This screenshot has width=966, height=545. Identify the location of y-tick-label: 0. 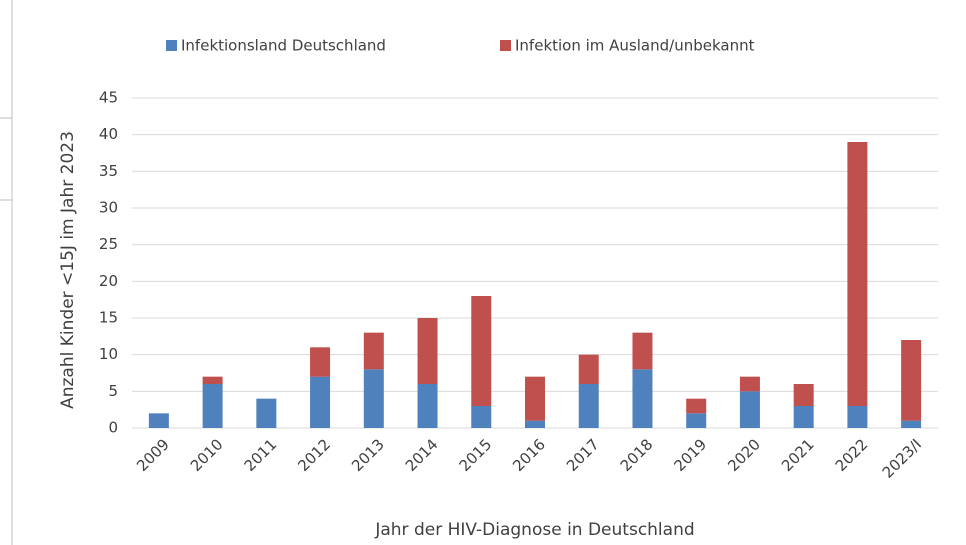
(113, 428).